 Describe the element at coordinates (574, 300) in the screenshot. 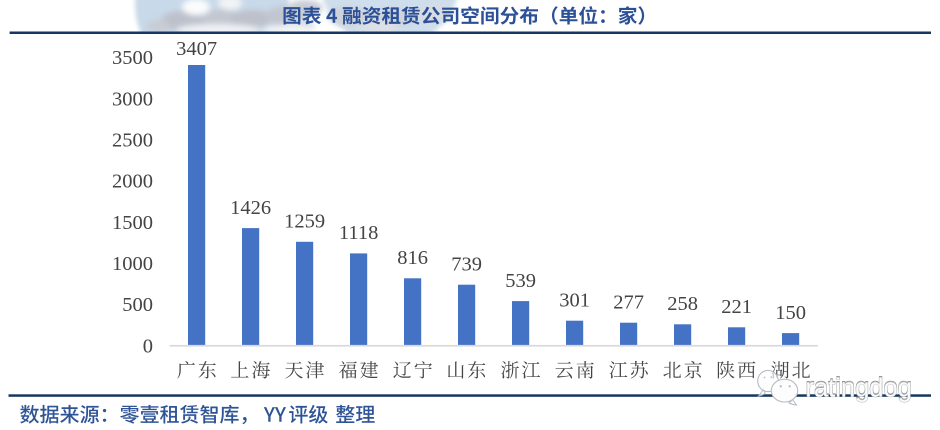

I see `svg-text: 301` at that location.